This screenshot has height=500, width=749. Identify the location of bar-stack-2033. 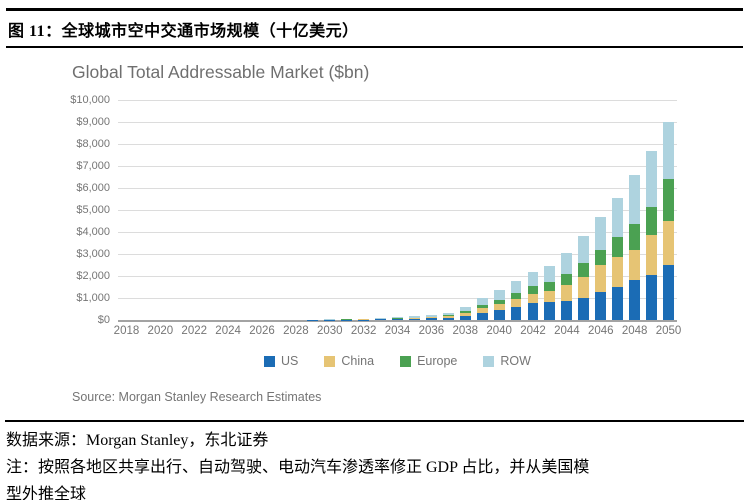
(380, 210).